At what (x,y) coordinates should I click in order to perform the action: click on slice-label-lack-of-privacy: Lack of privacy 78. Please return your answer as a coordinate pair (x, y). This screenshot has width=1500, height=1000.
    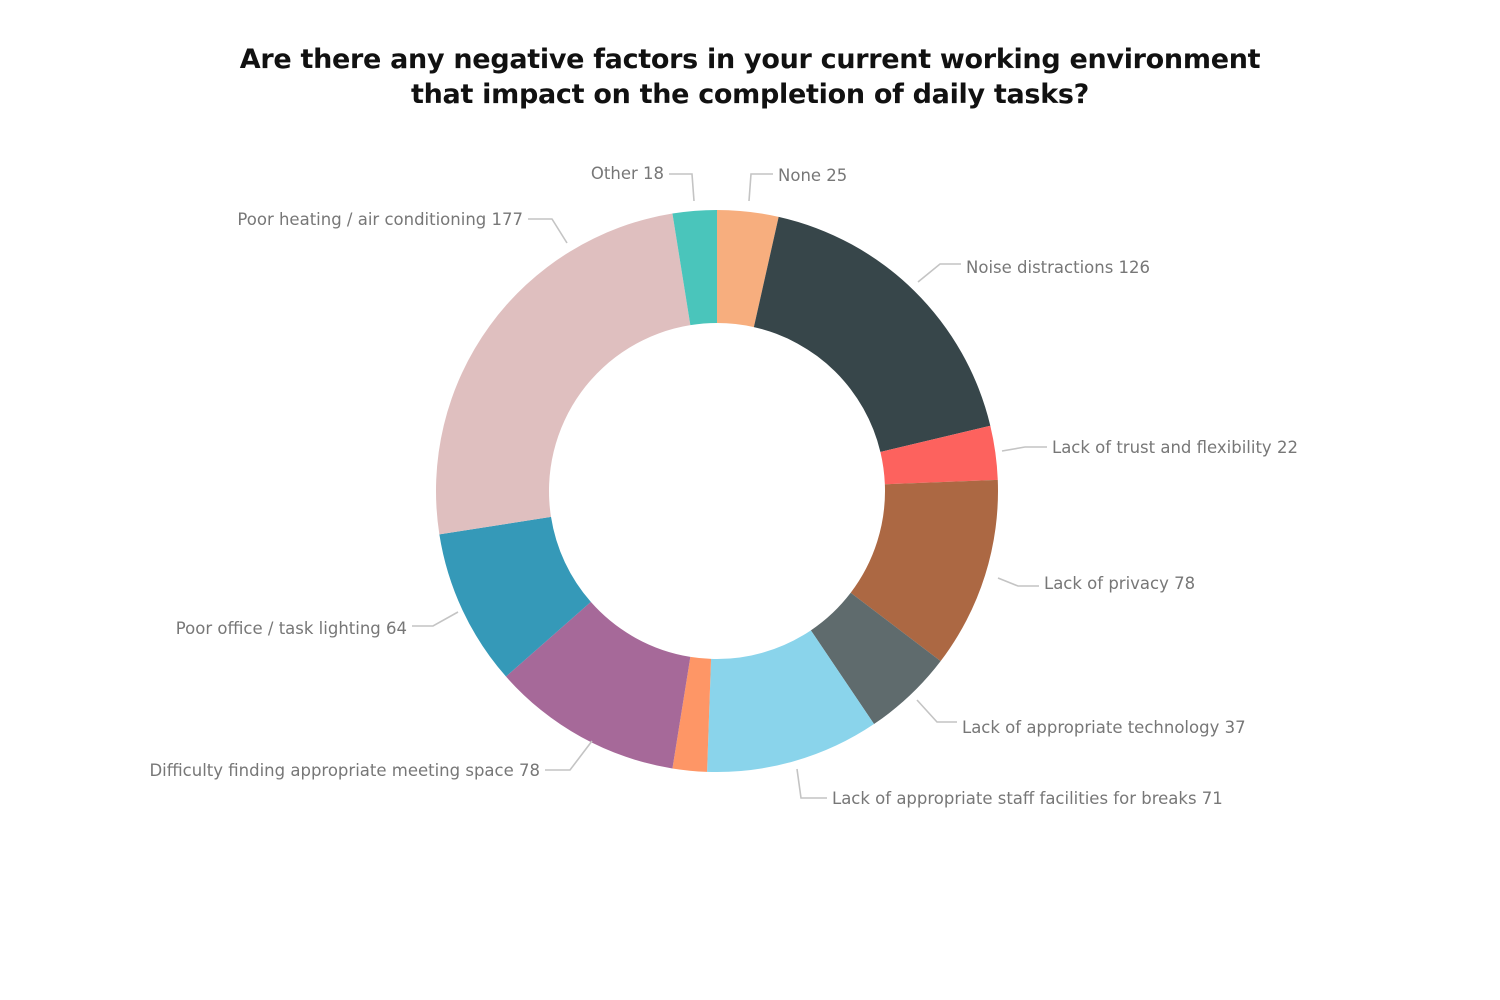
    Looking at the image, I should click on (1119, 583).